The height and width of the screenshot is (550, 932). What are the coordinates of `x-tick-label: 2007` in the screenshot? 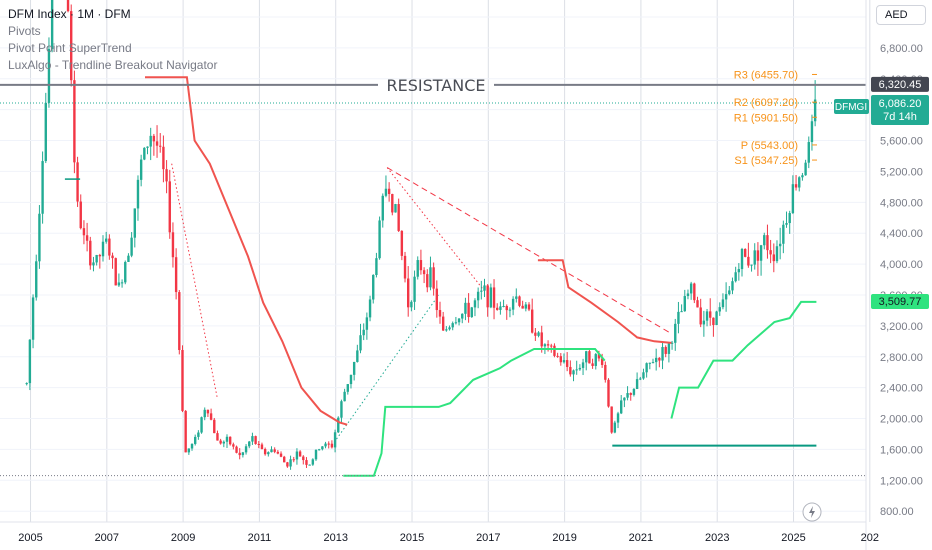 It's located at (107, 538).